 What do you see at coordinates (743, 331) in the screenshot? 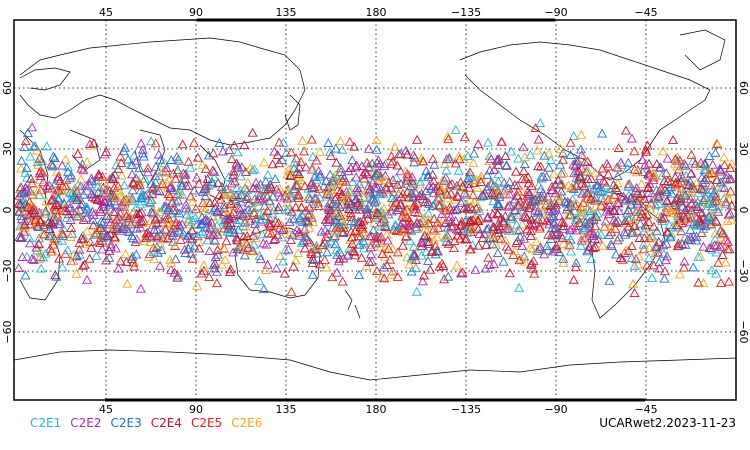
I see `lat-right-tick-label: −60` at bounding box center [743, 331].